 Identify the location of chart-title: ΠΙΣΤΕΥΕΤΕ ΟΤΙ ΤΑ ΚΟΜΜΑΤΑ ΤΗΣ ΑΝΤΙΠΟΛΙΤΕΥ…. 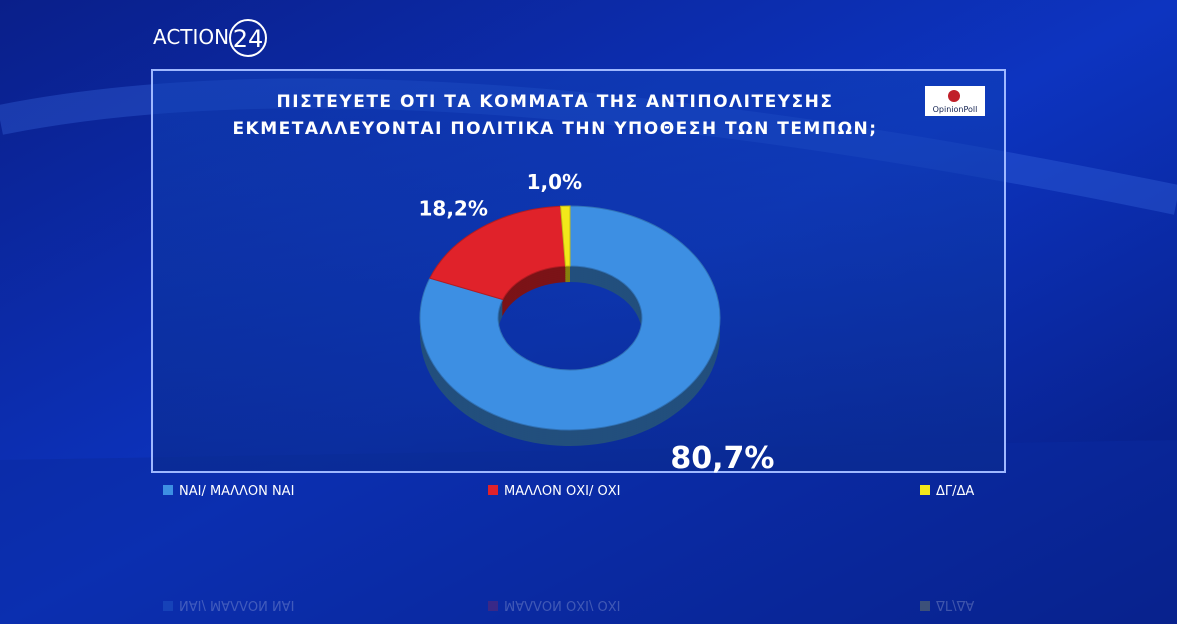
(555, 102).